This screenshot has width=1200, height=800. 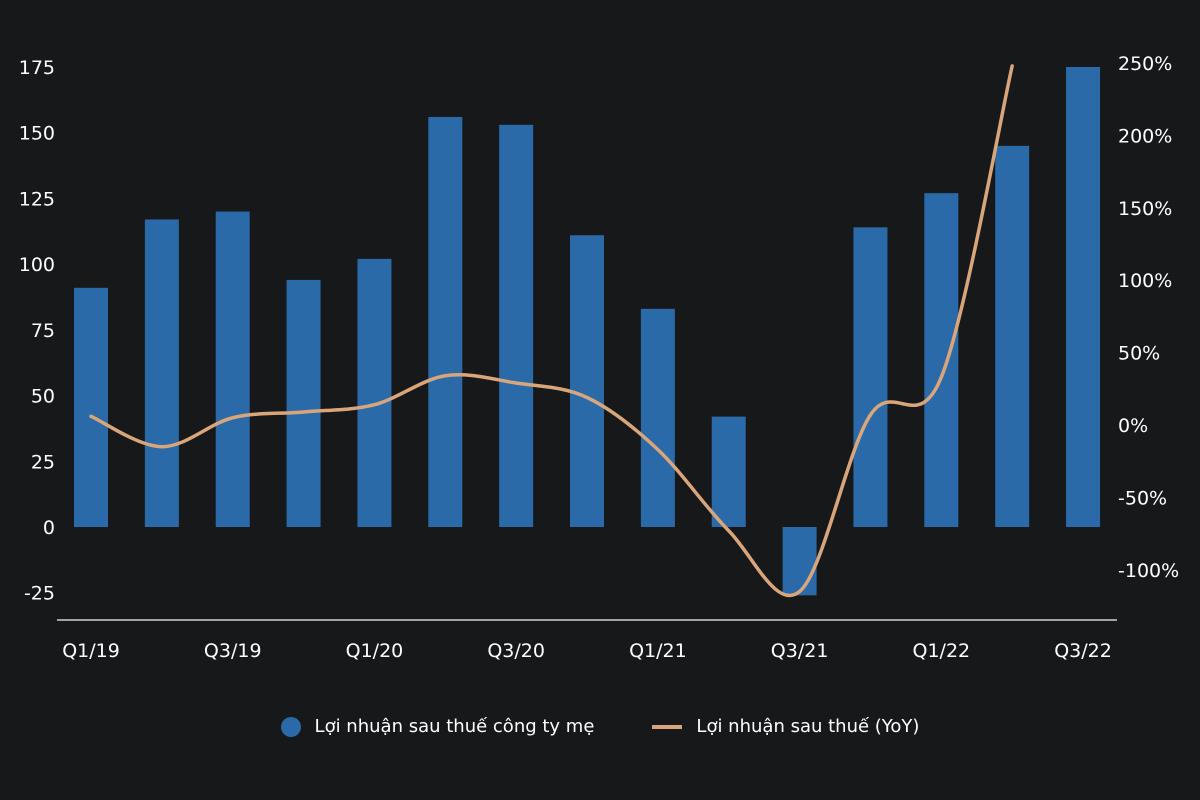 What do you see at coordinates (91, 407) in the screenshot?
I see `bar-Q1/19` at bounding box center [91, 407].